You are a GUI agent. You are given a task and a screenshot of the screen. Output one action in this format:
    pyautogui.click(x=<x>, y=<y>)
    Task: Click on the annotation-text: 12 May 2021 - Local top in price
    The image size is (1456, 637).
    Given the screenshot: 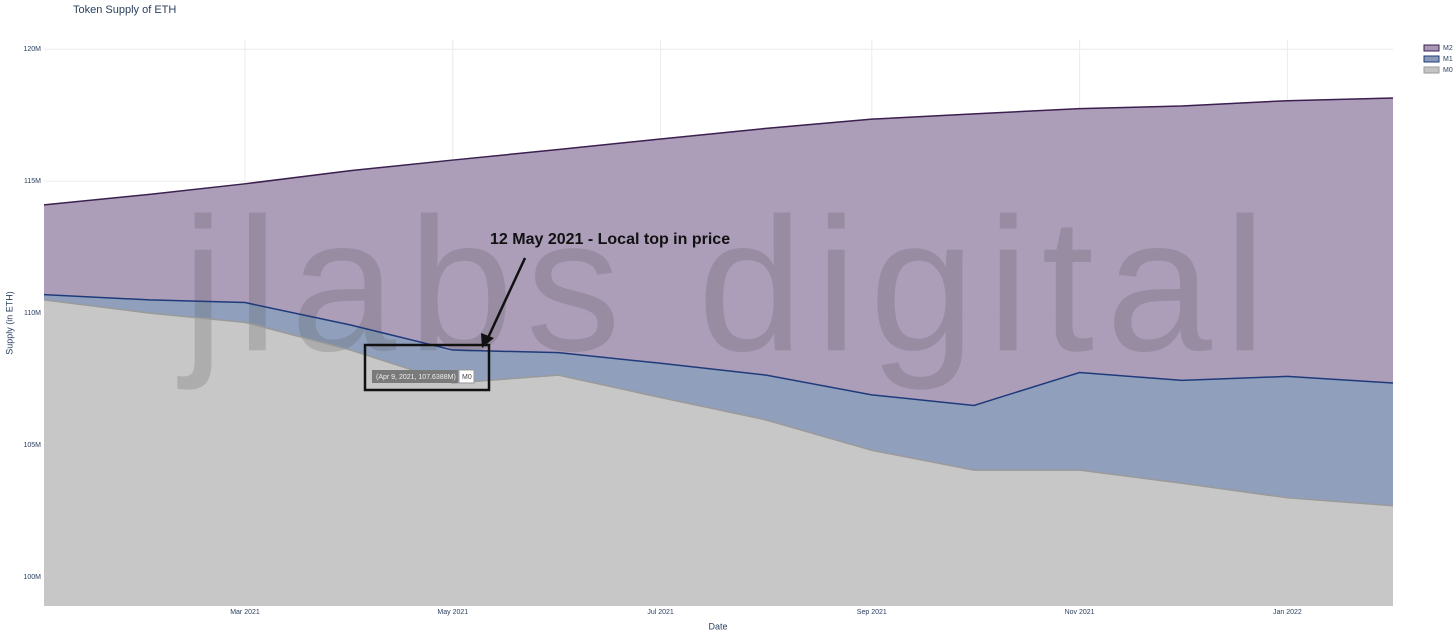 What is the action you would take?
    pyautogui.click(x=610, y=239)
    